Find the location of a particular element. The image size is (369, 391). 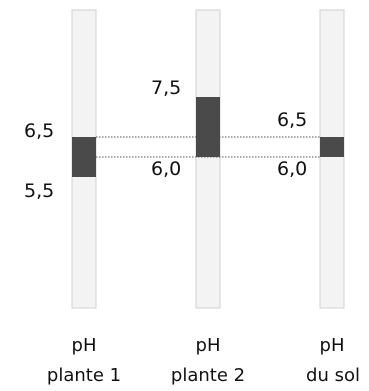

plante-1-low-label: 5,5 is located at coordinates (39, 191).